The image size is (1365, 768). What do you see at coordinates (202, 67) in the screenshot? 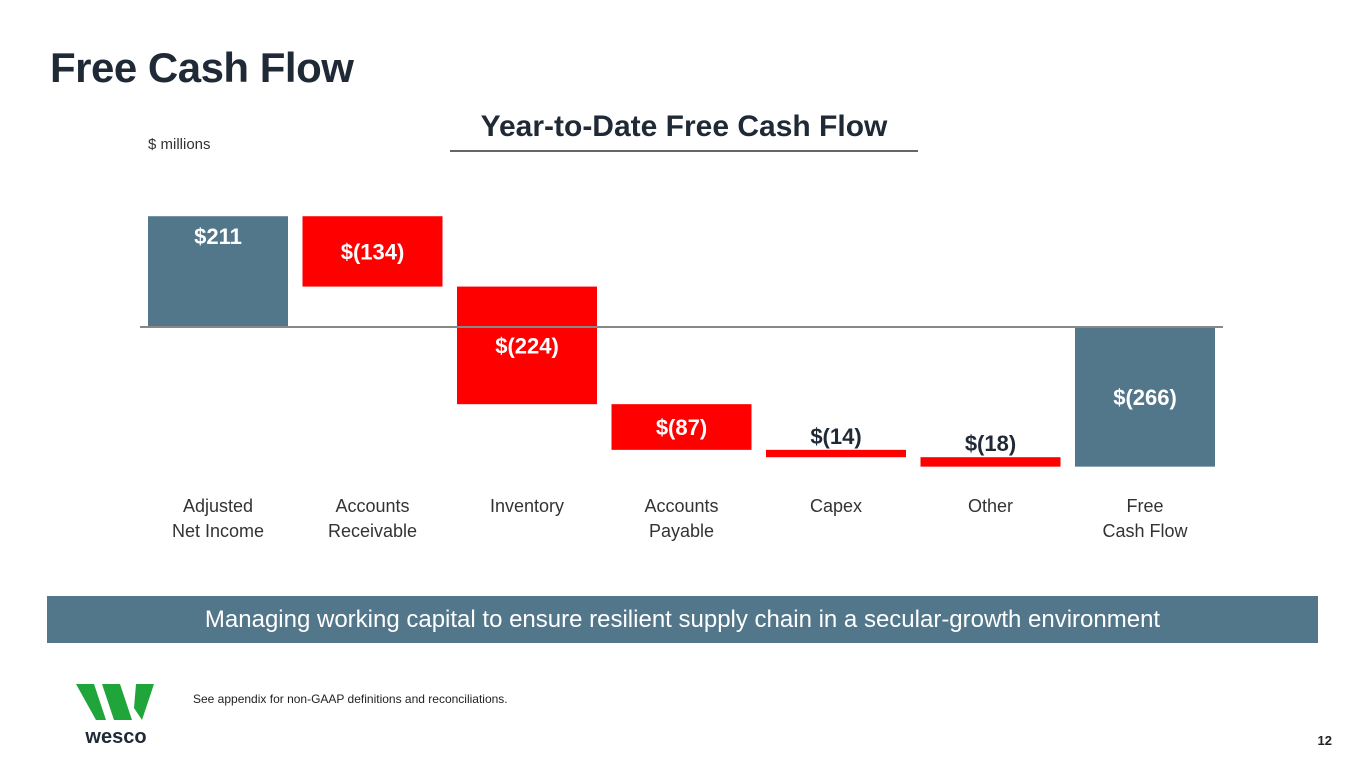
I see `page-title: Free Cash Flow` at bounding box center [202, 67].